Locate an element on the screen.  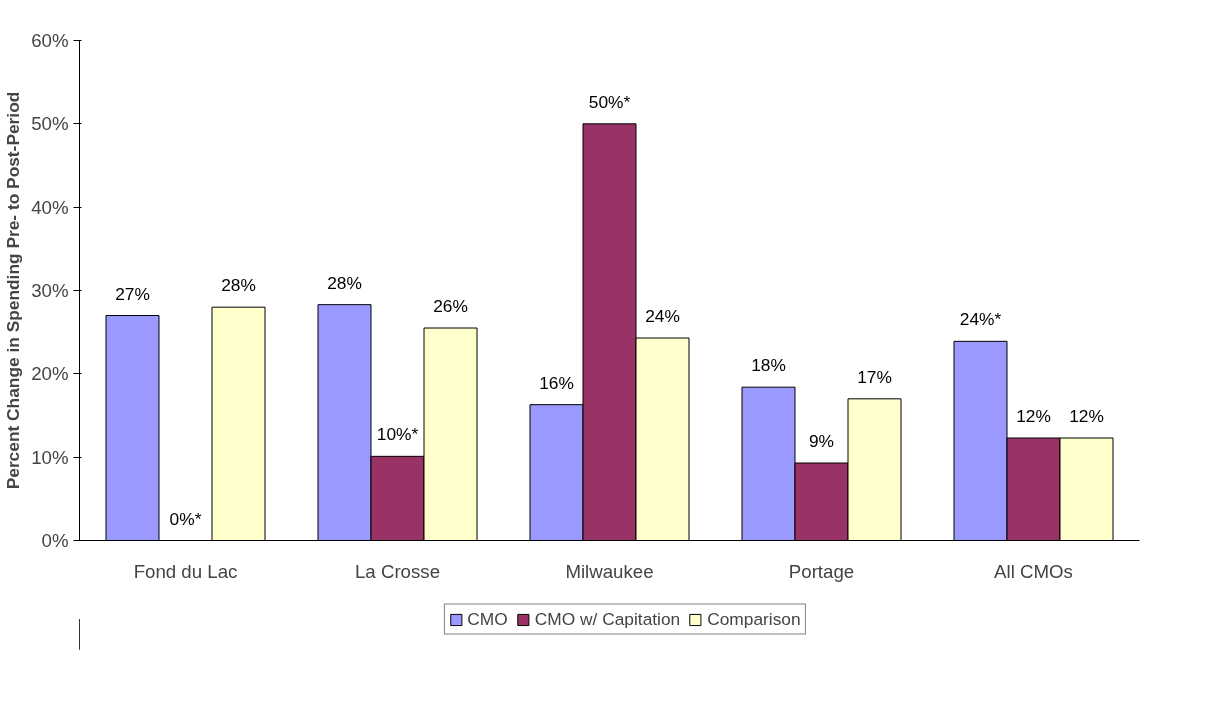
y-tick-label: 40% is located at coordinates (50, 207).